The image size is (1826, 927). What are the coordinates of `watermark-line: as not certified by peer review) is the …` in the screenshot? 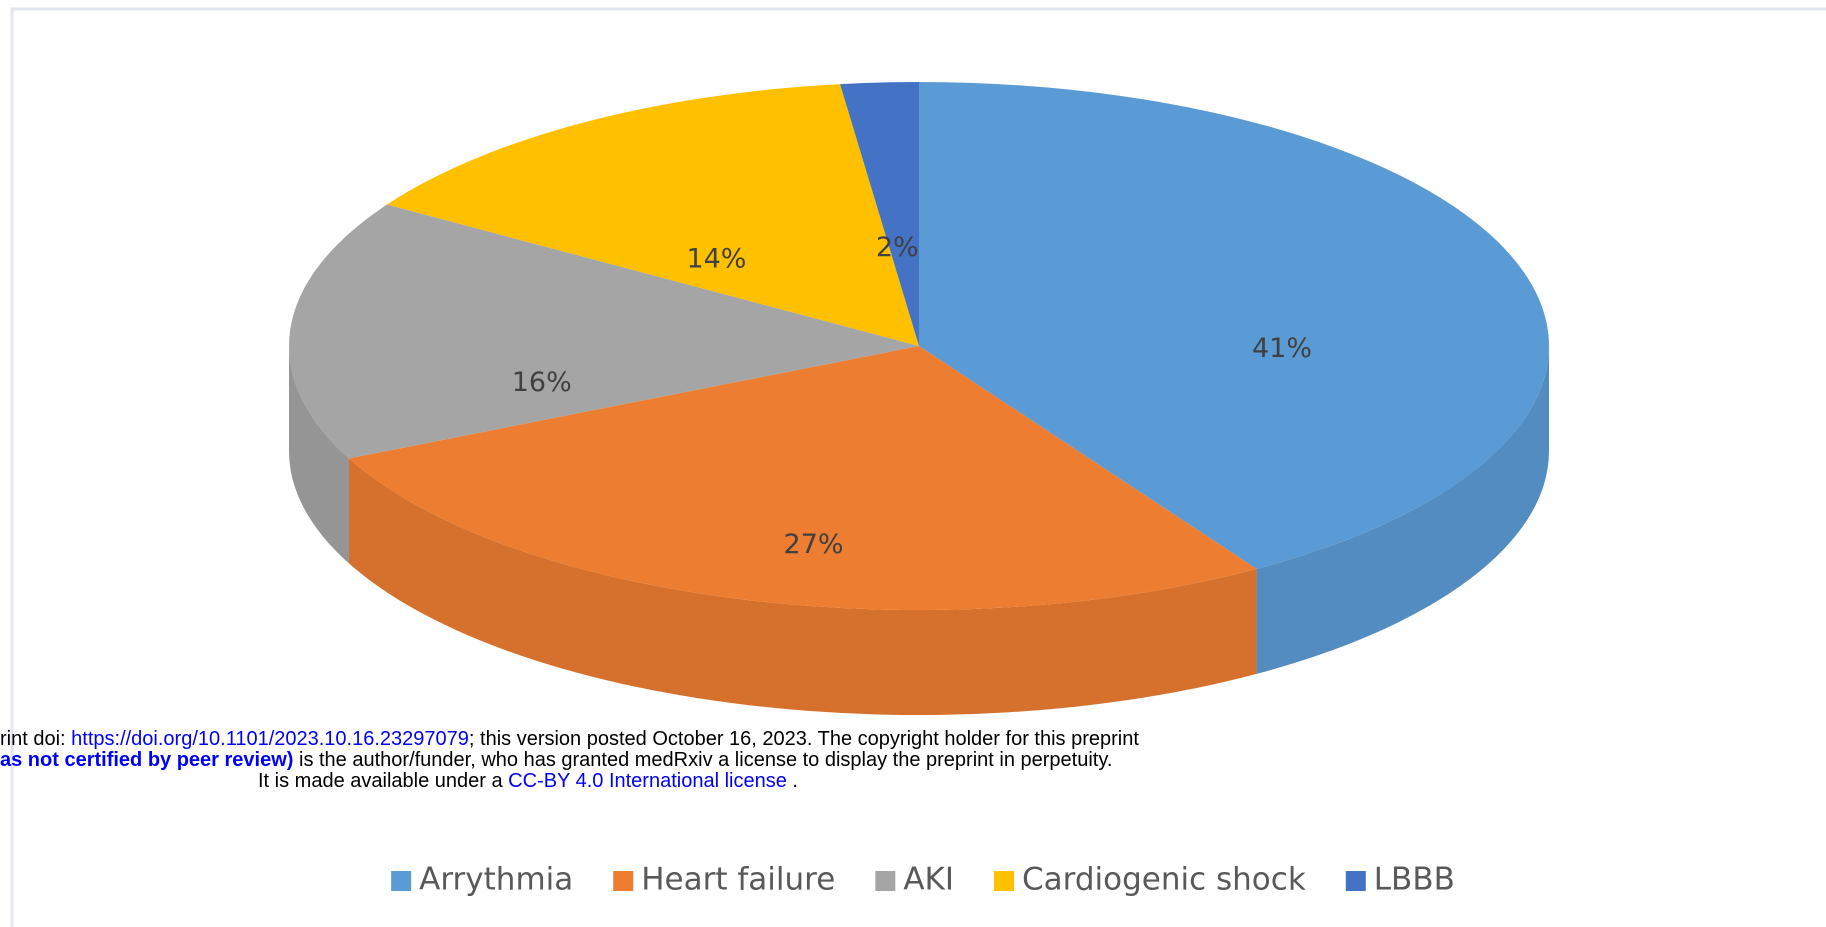 It's located at (556, 760).